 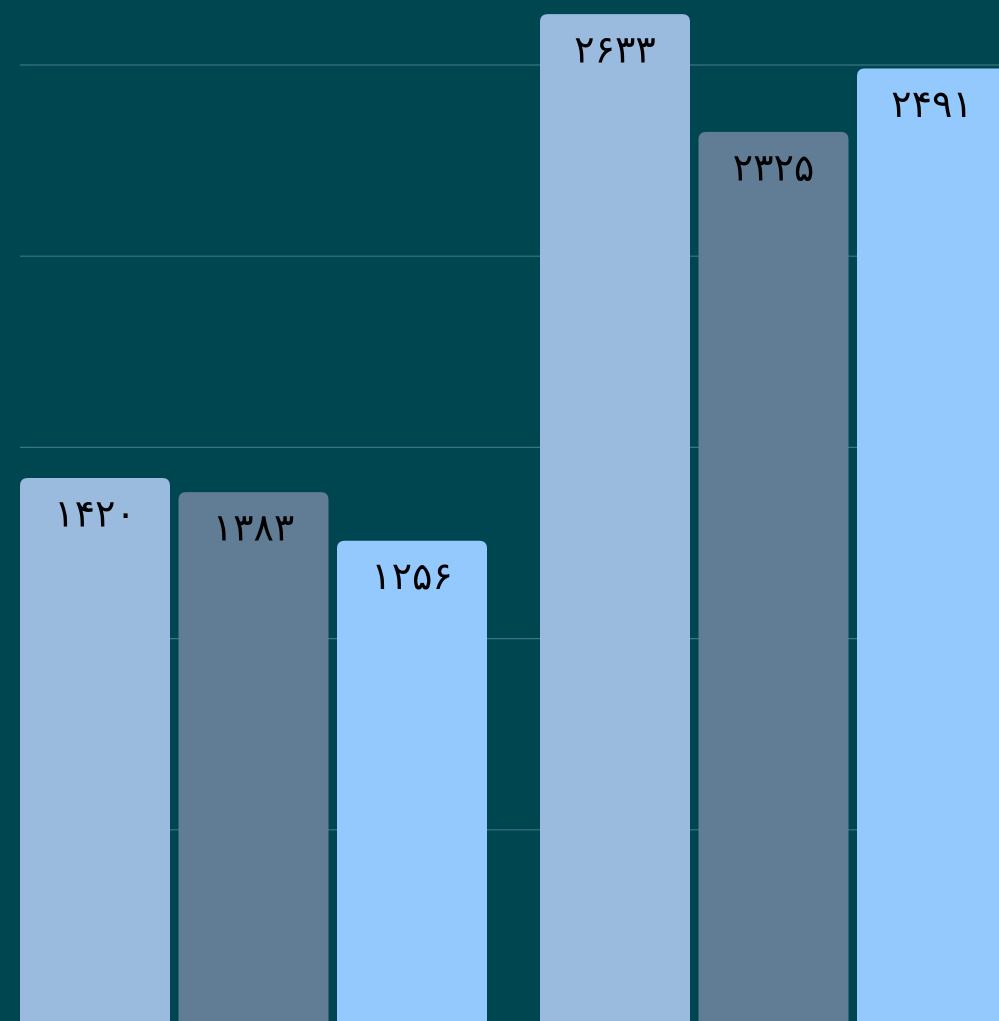 I want to click on value-label: ۲۶۳۳, so click(x=615, y=50).